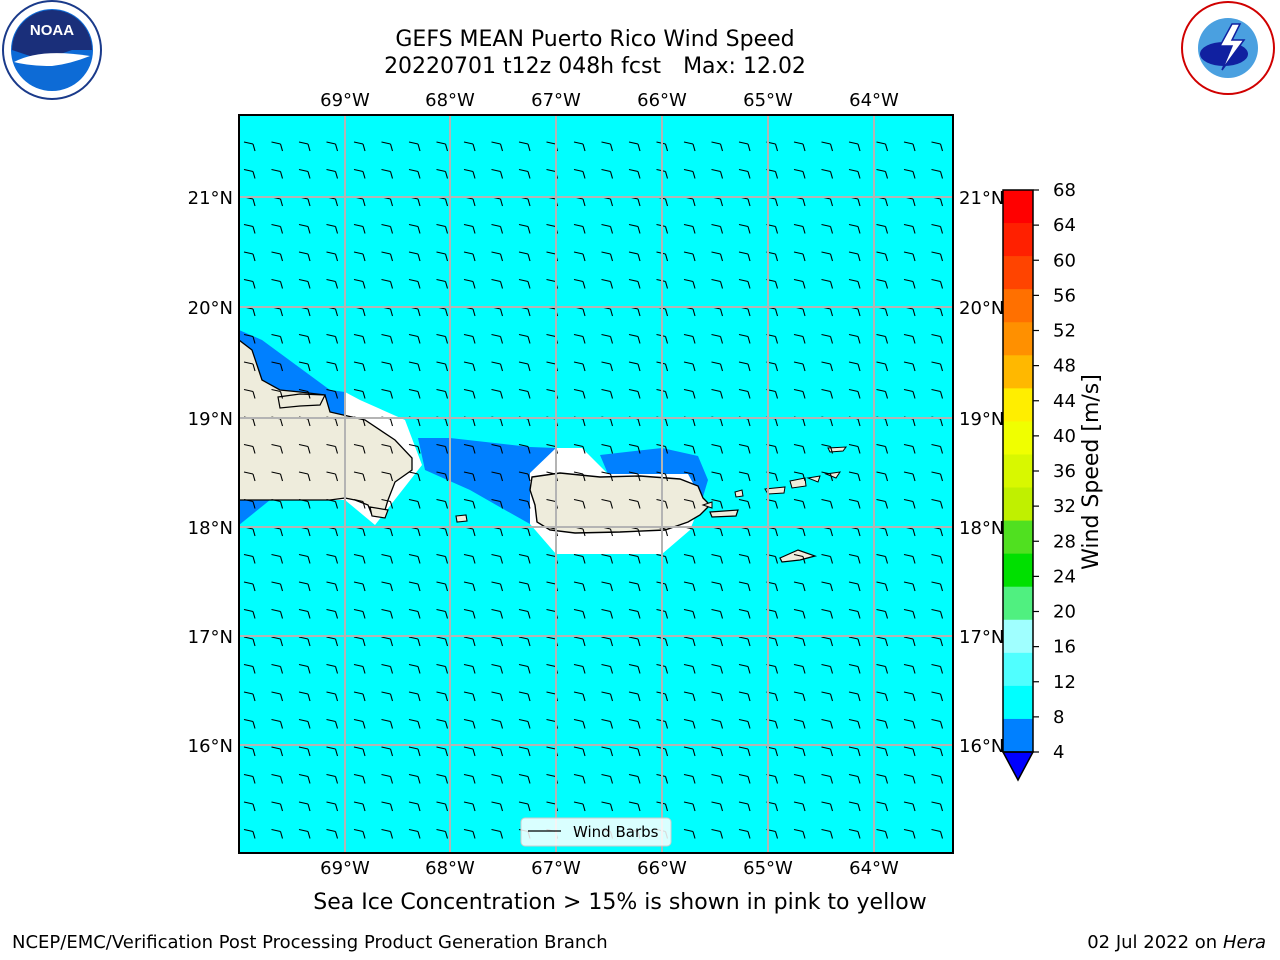  What do you see at coordinates (379, 512) in the screenshot?
I see `isla-saona` at bounding box center [379, 512].